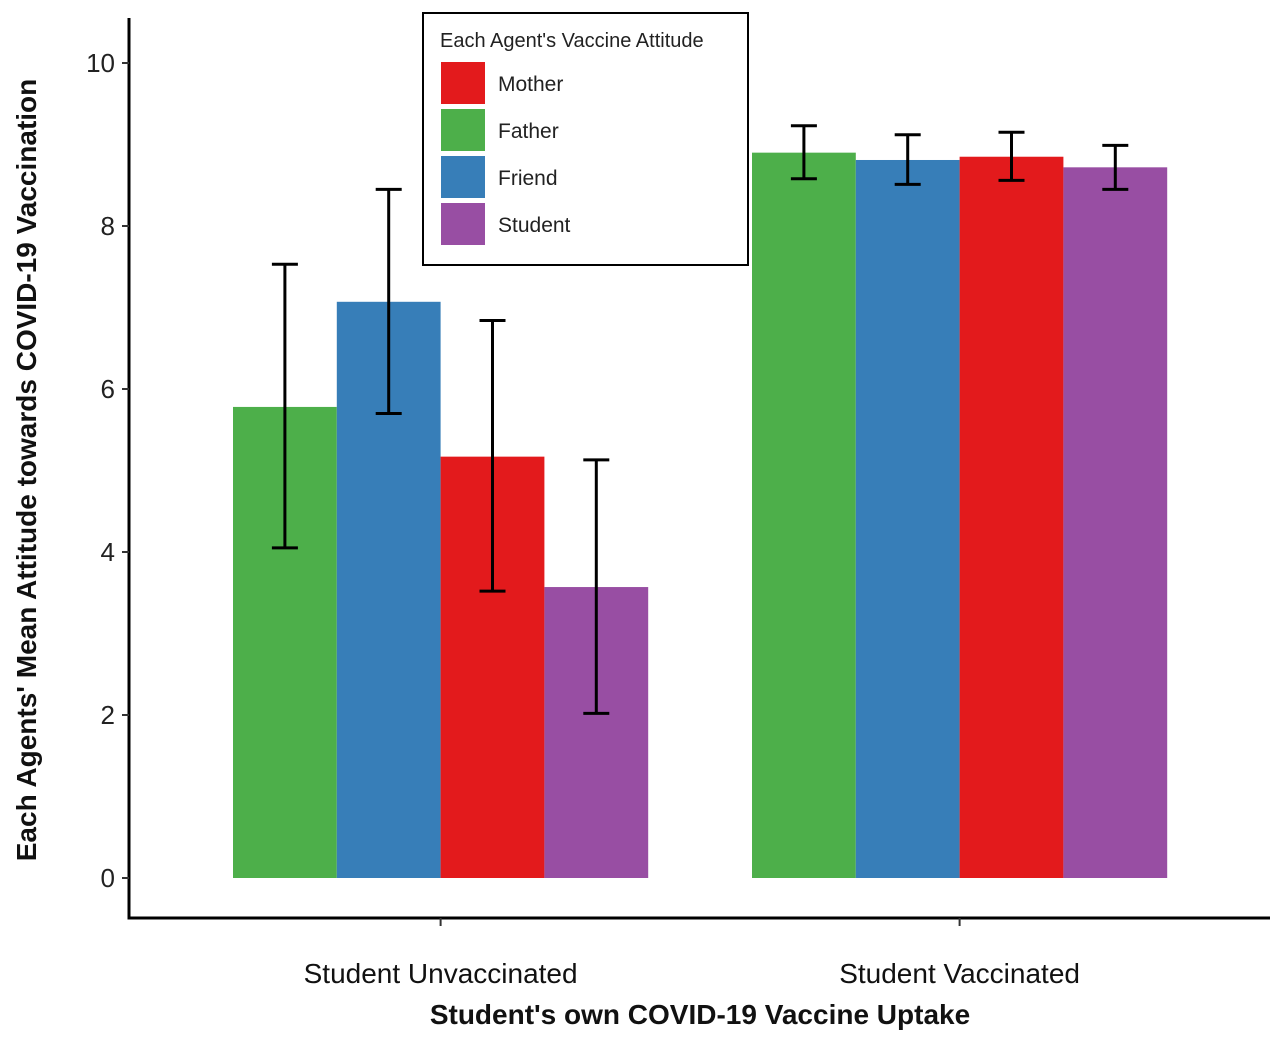 This screenshot has width=1280, height=1037. Describe the element at coordinates (803, 152) in the screenshot. I see `error-bar-father-student-vaccinated` at that location.